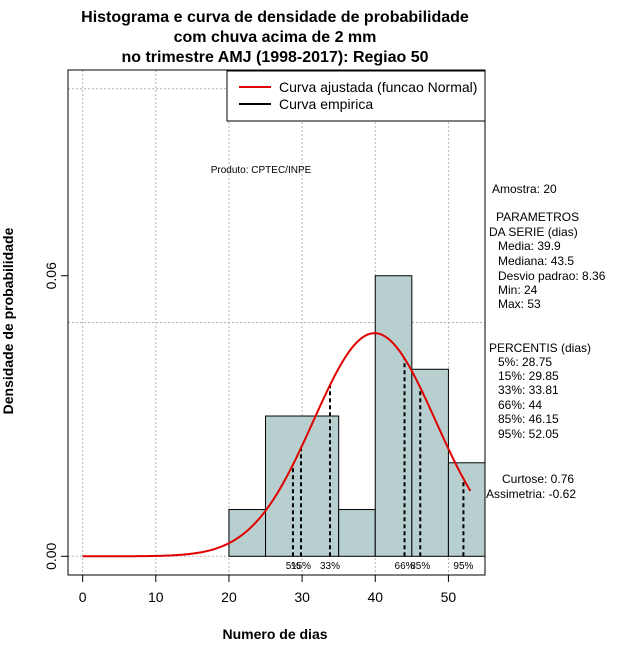  What do you see at coordinates (375, 597) in the screenshot?
I see `x-tick-label-40: 40` at bounding box center [375, 597].